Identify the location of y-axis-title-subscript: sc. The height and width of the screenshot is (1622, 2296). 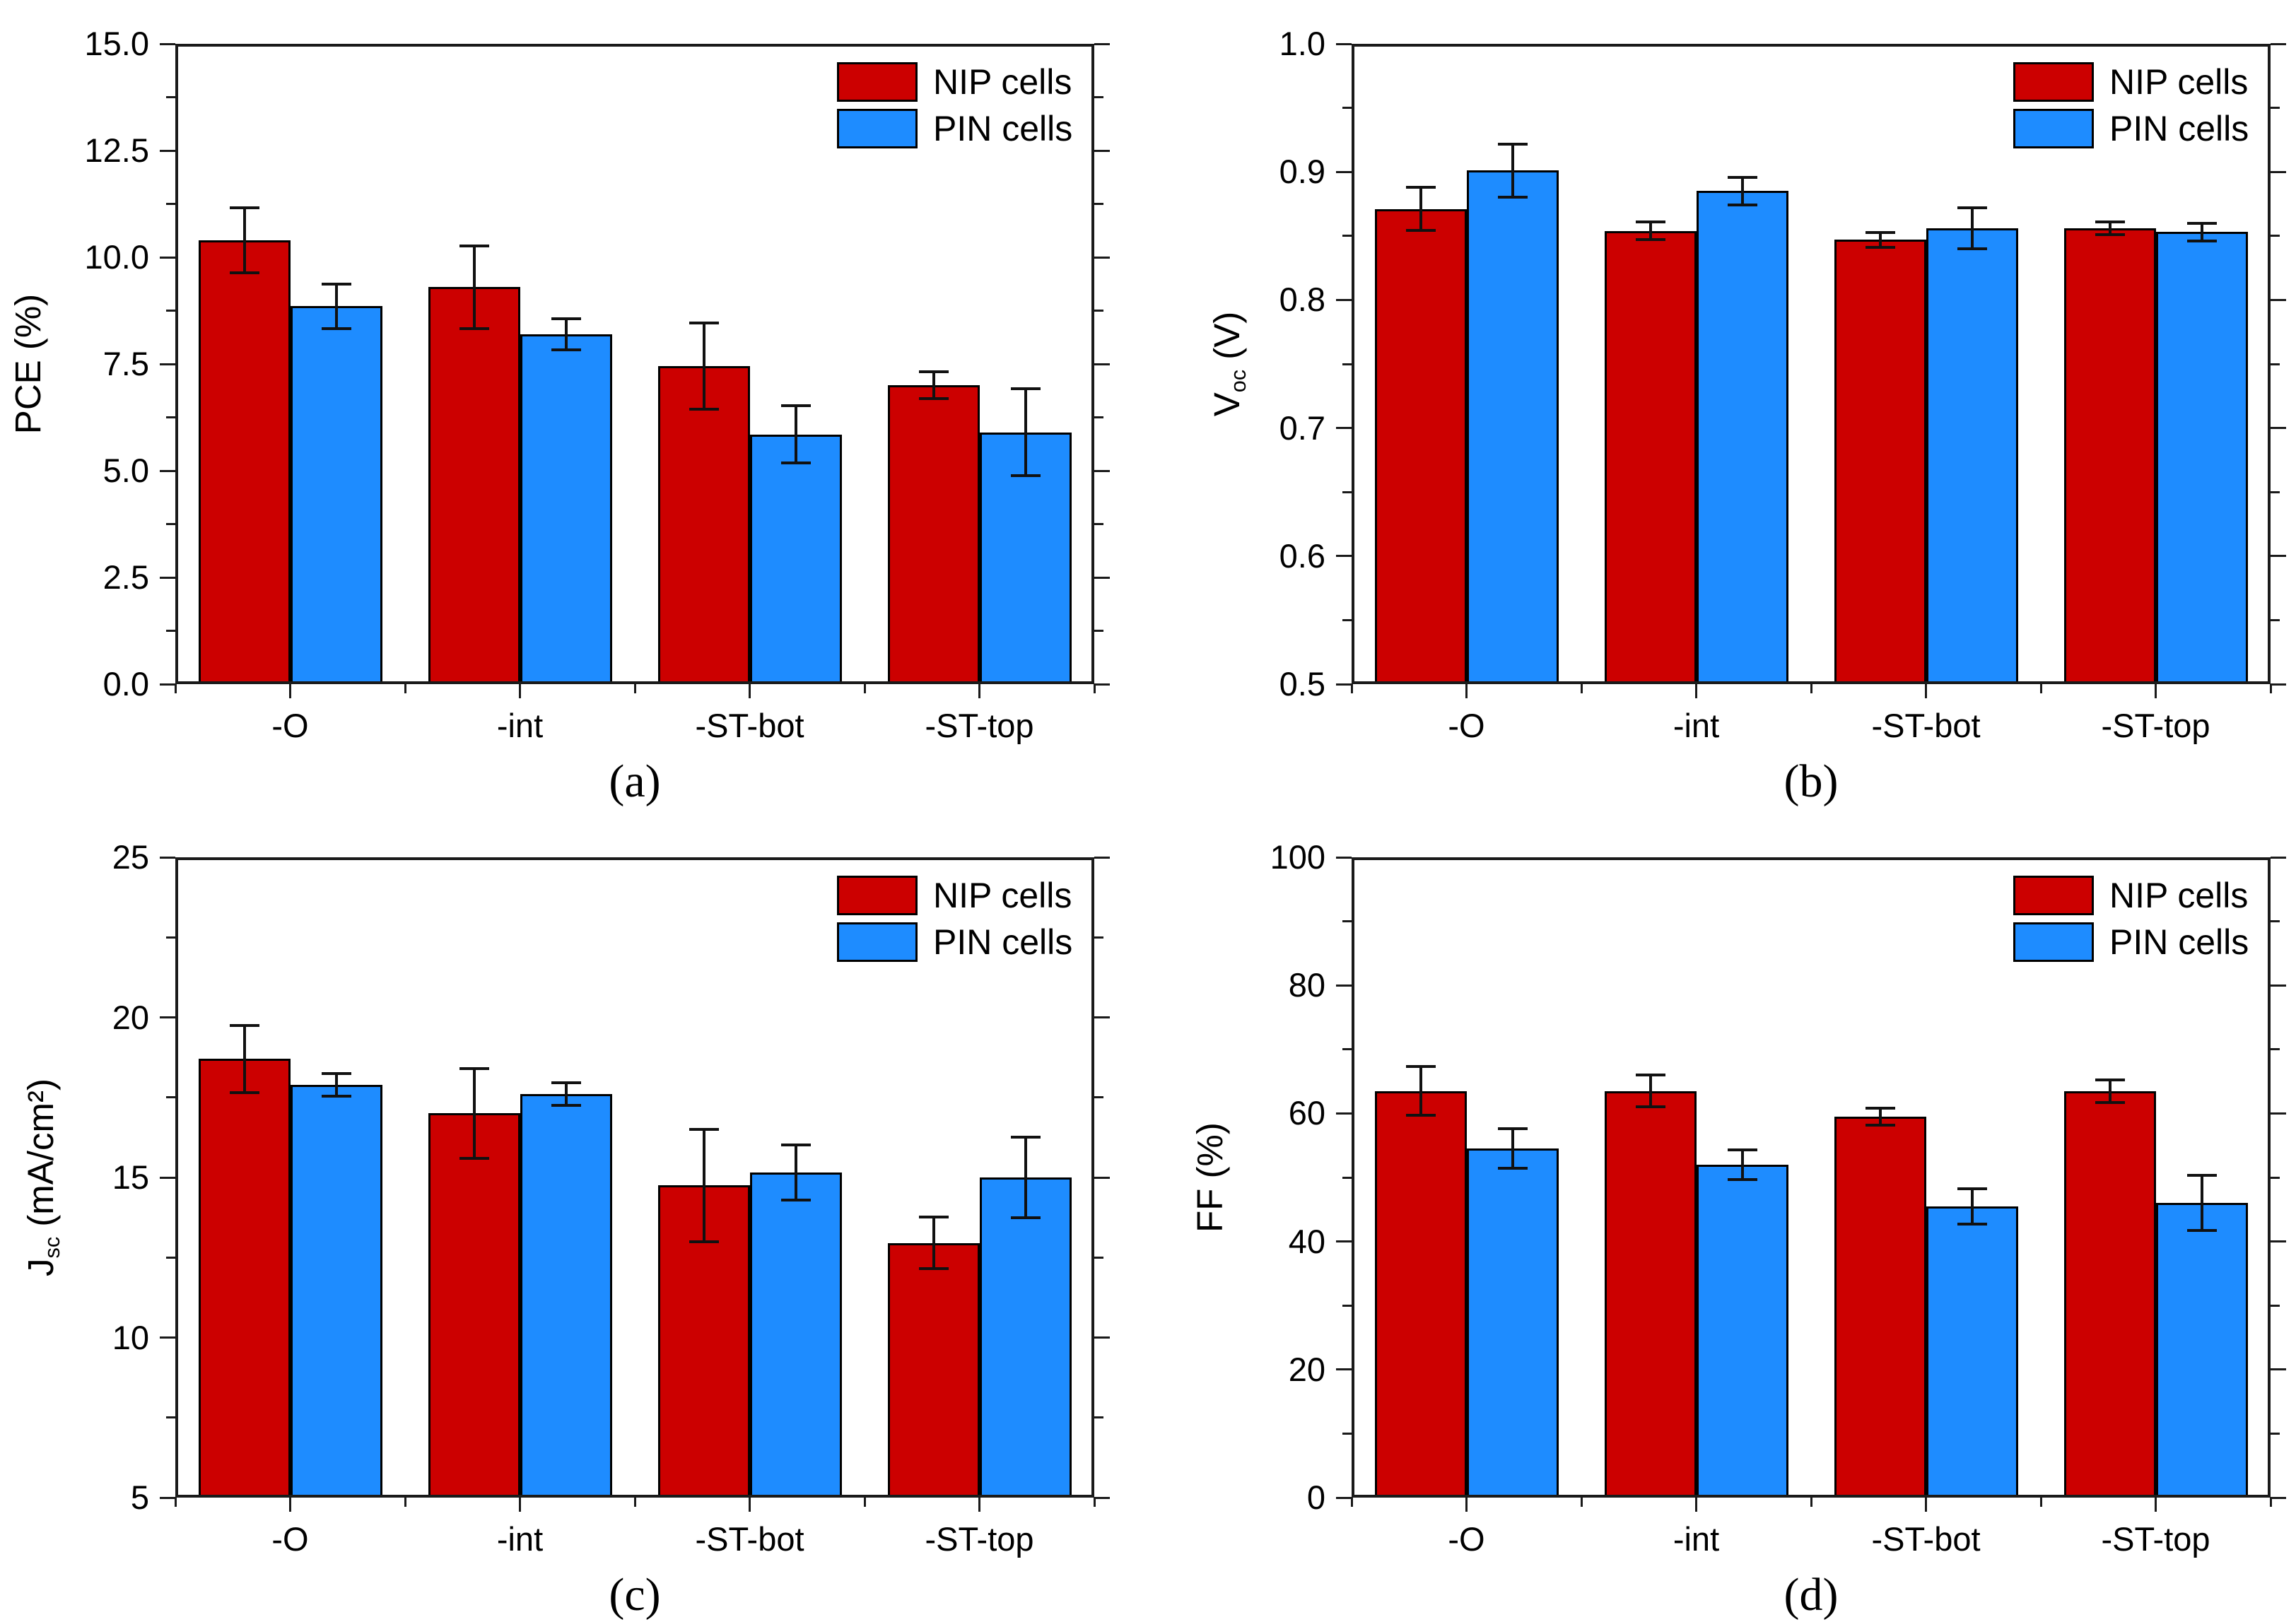
(52, 1247).